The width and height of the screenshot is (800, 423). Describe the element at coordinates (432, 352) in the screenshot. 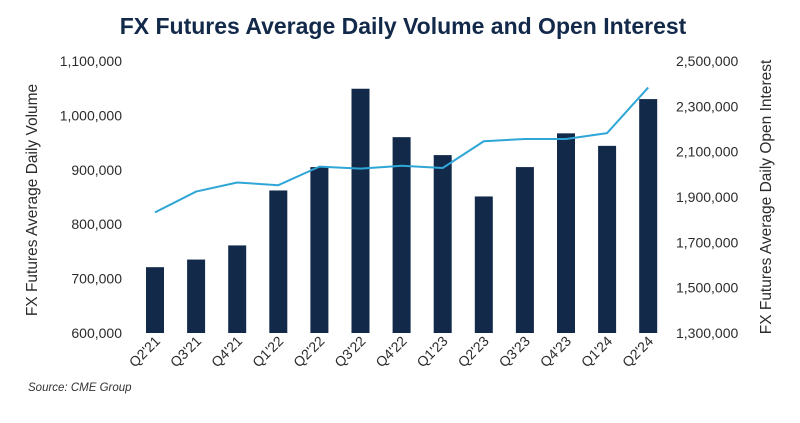

I see `x-tick-label: Q1'23` at that location.